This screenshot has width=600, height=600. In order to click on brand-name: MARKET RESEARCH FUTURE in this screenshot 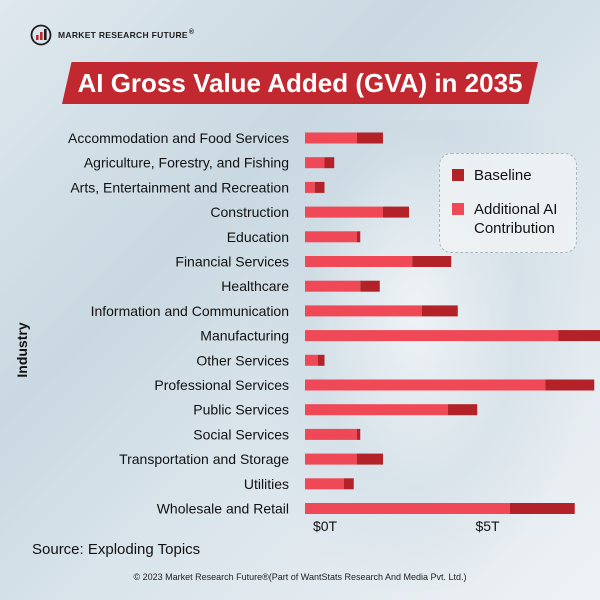, I will do `click(123, 35)`.